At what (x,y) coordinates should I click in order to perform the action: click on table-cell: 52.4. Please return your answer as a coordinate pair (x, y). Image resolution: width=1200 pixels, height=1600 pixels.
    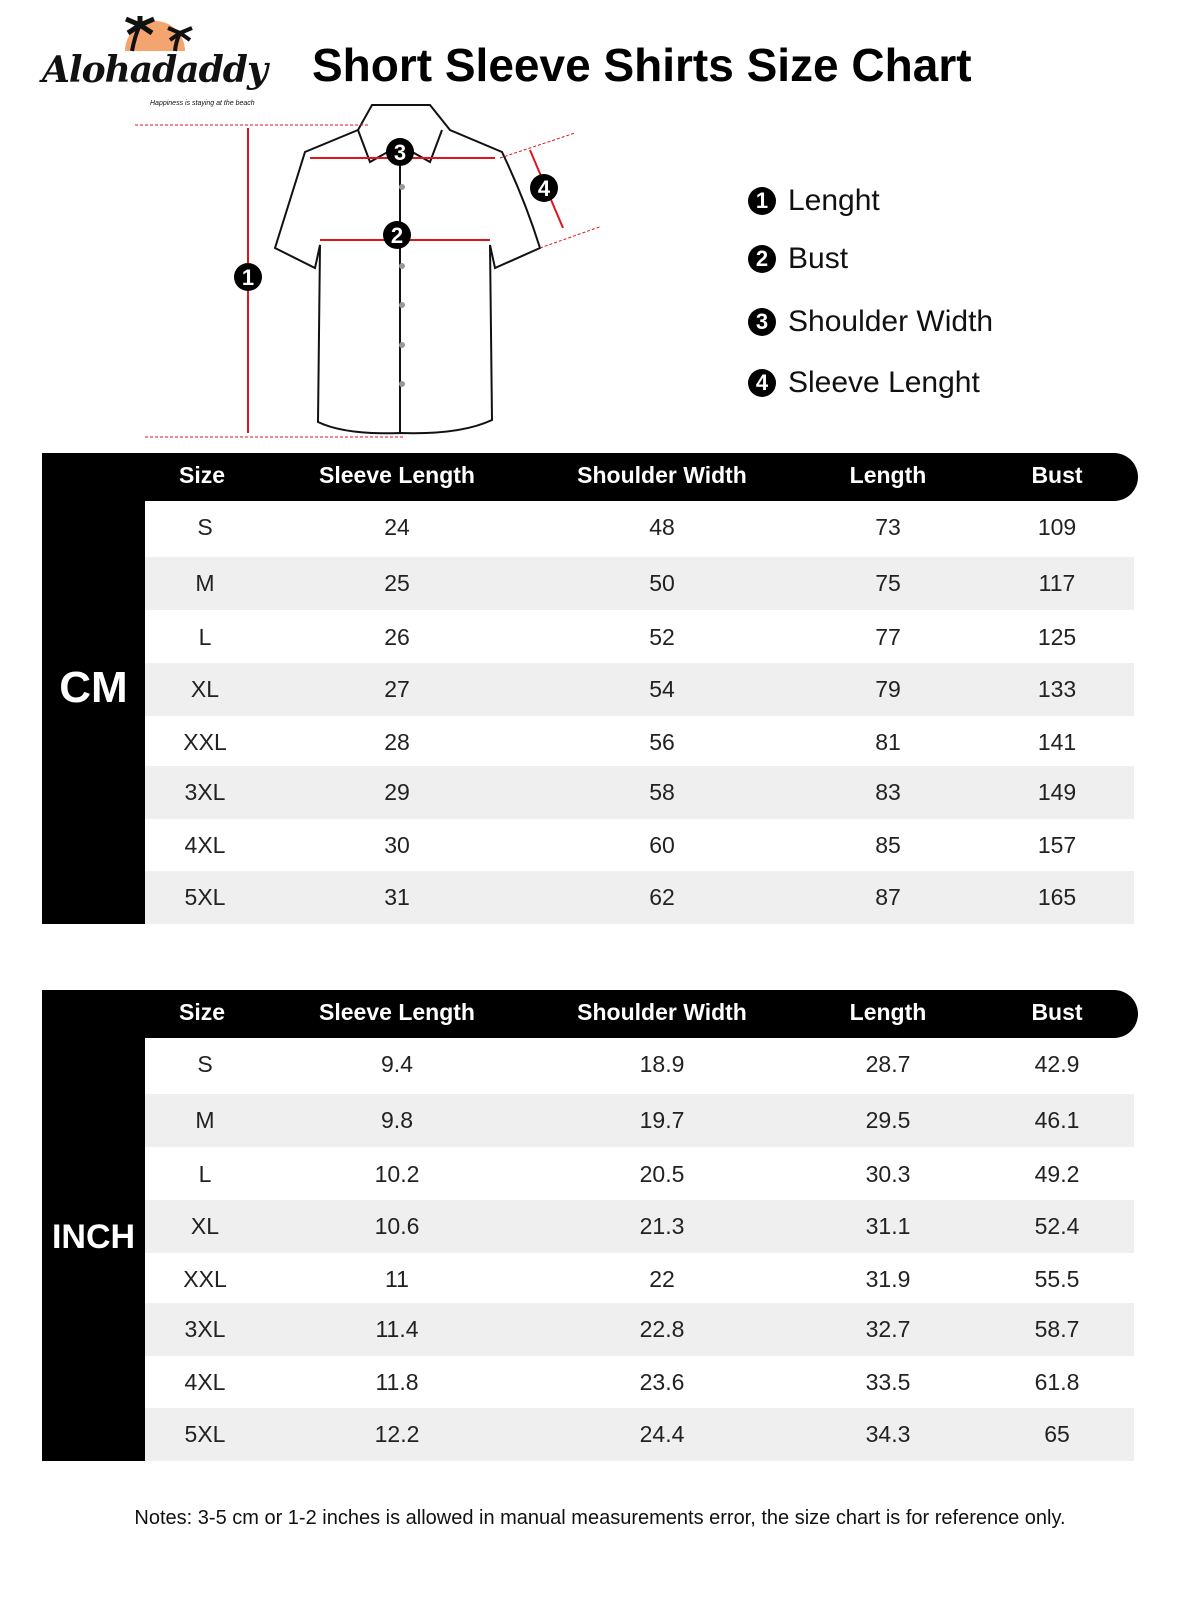
    Looking at the image, I should click on (1057, 1226).